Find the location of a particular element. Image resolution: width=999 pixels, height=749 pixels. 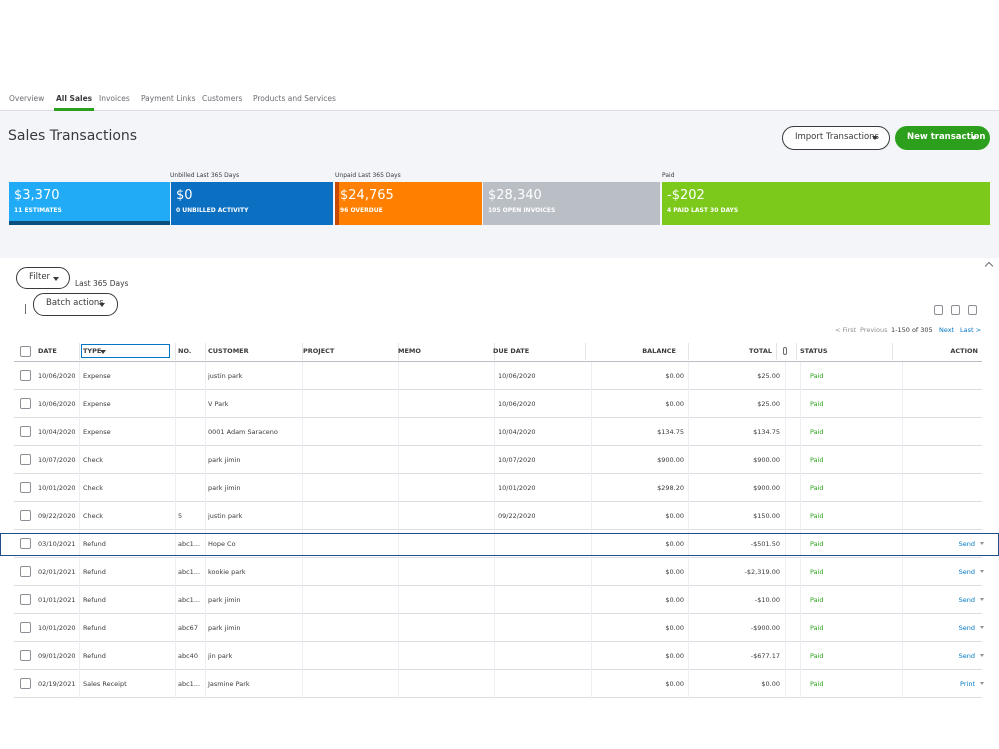

row-action-link: Print is located at coordinates (967, 684).